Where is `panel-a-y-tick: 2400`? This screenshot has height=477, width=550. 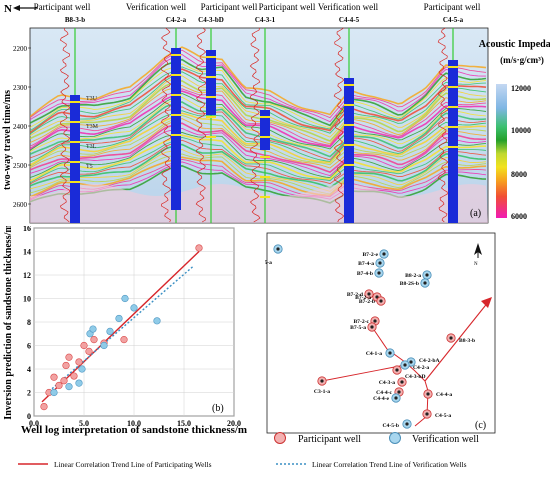 panel-a-y-tick: 2400 is located at coordinates (20, 127).